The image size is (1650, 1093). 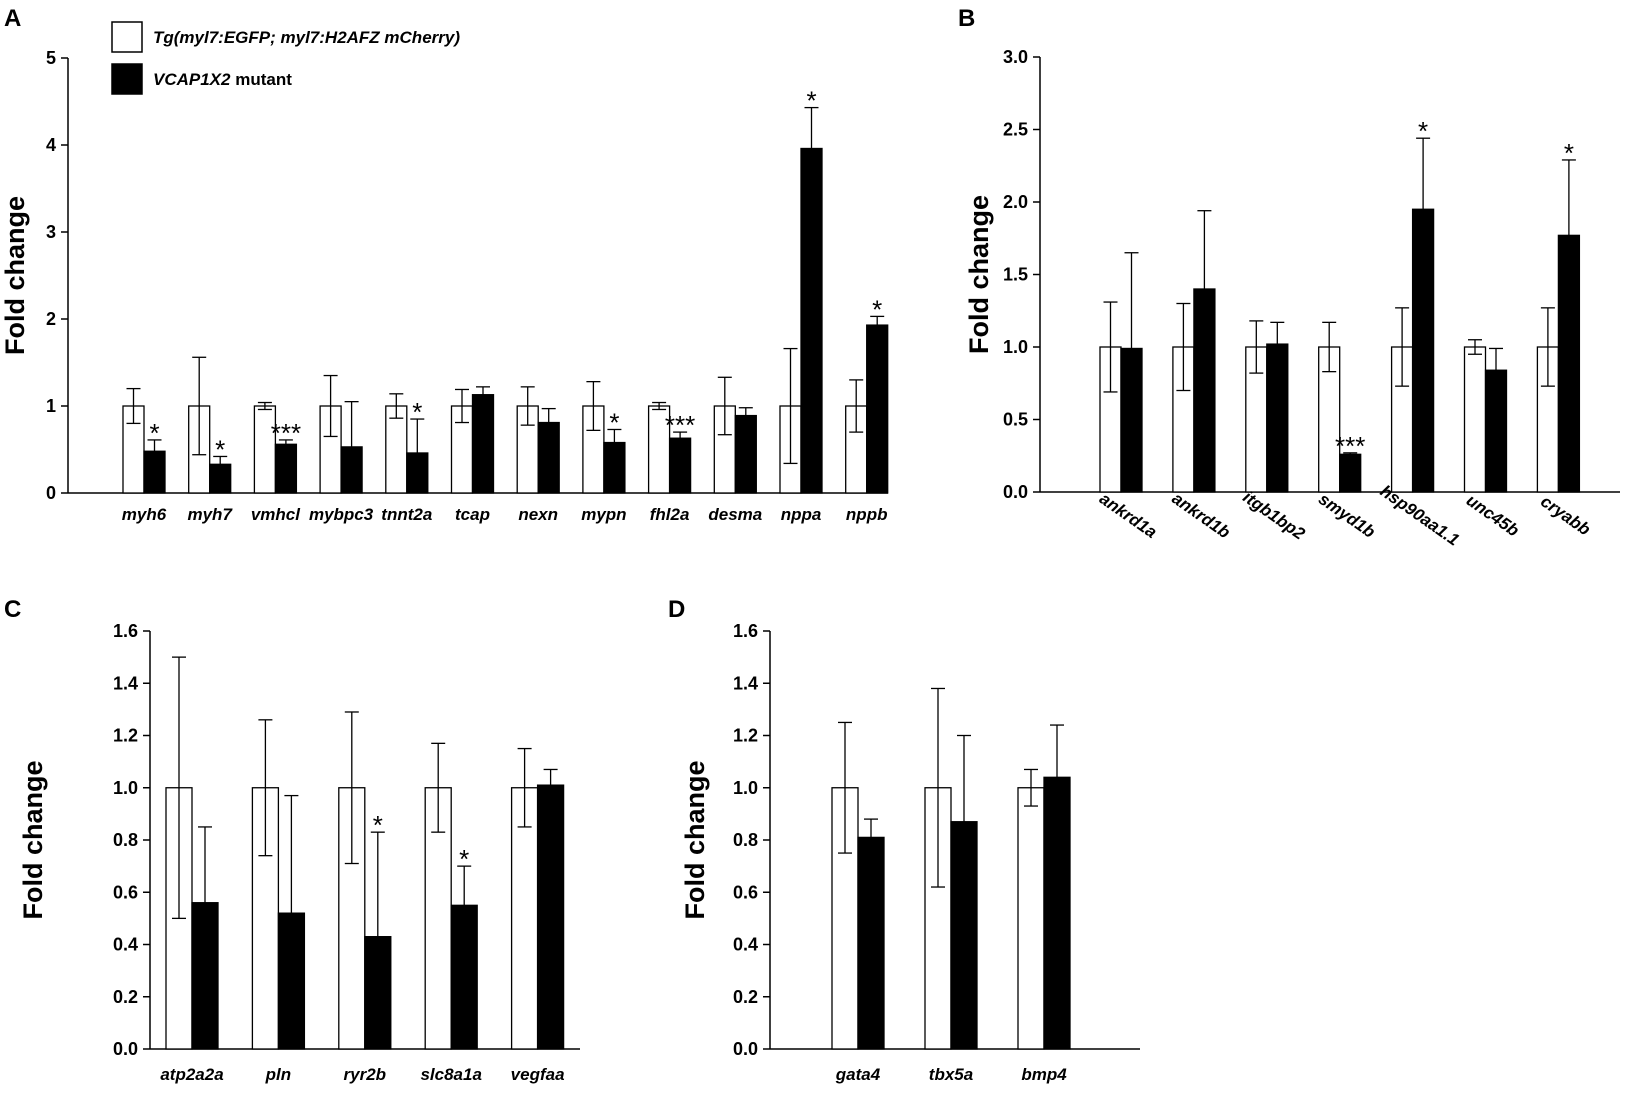 I want to click on y-tick-label: 3.0, so click(x=1015, y=57).